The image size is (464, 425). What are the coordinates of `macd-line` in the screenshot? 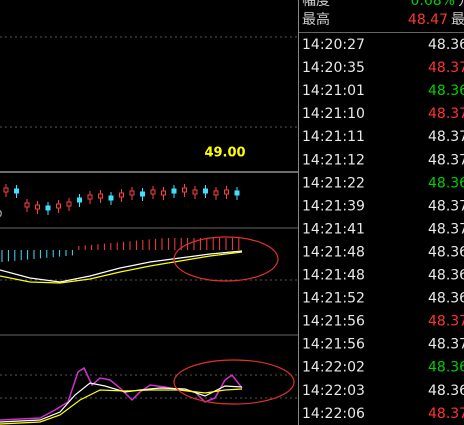 It's located at (121, 266).